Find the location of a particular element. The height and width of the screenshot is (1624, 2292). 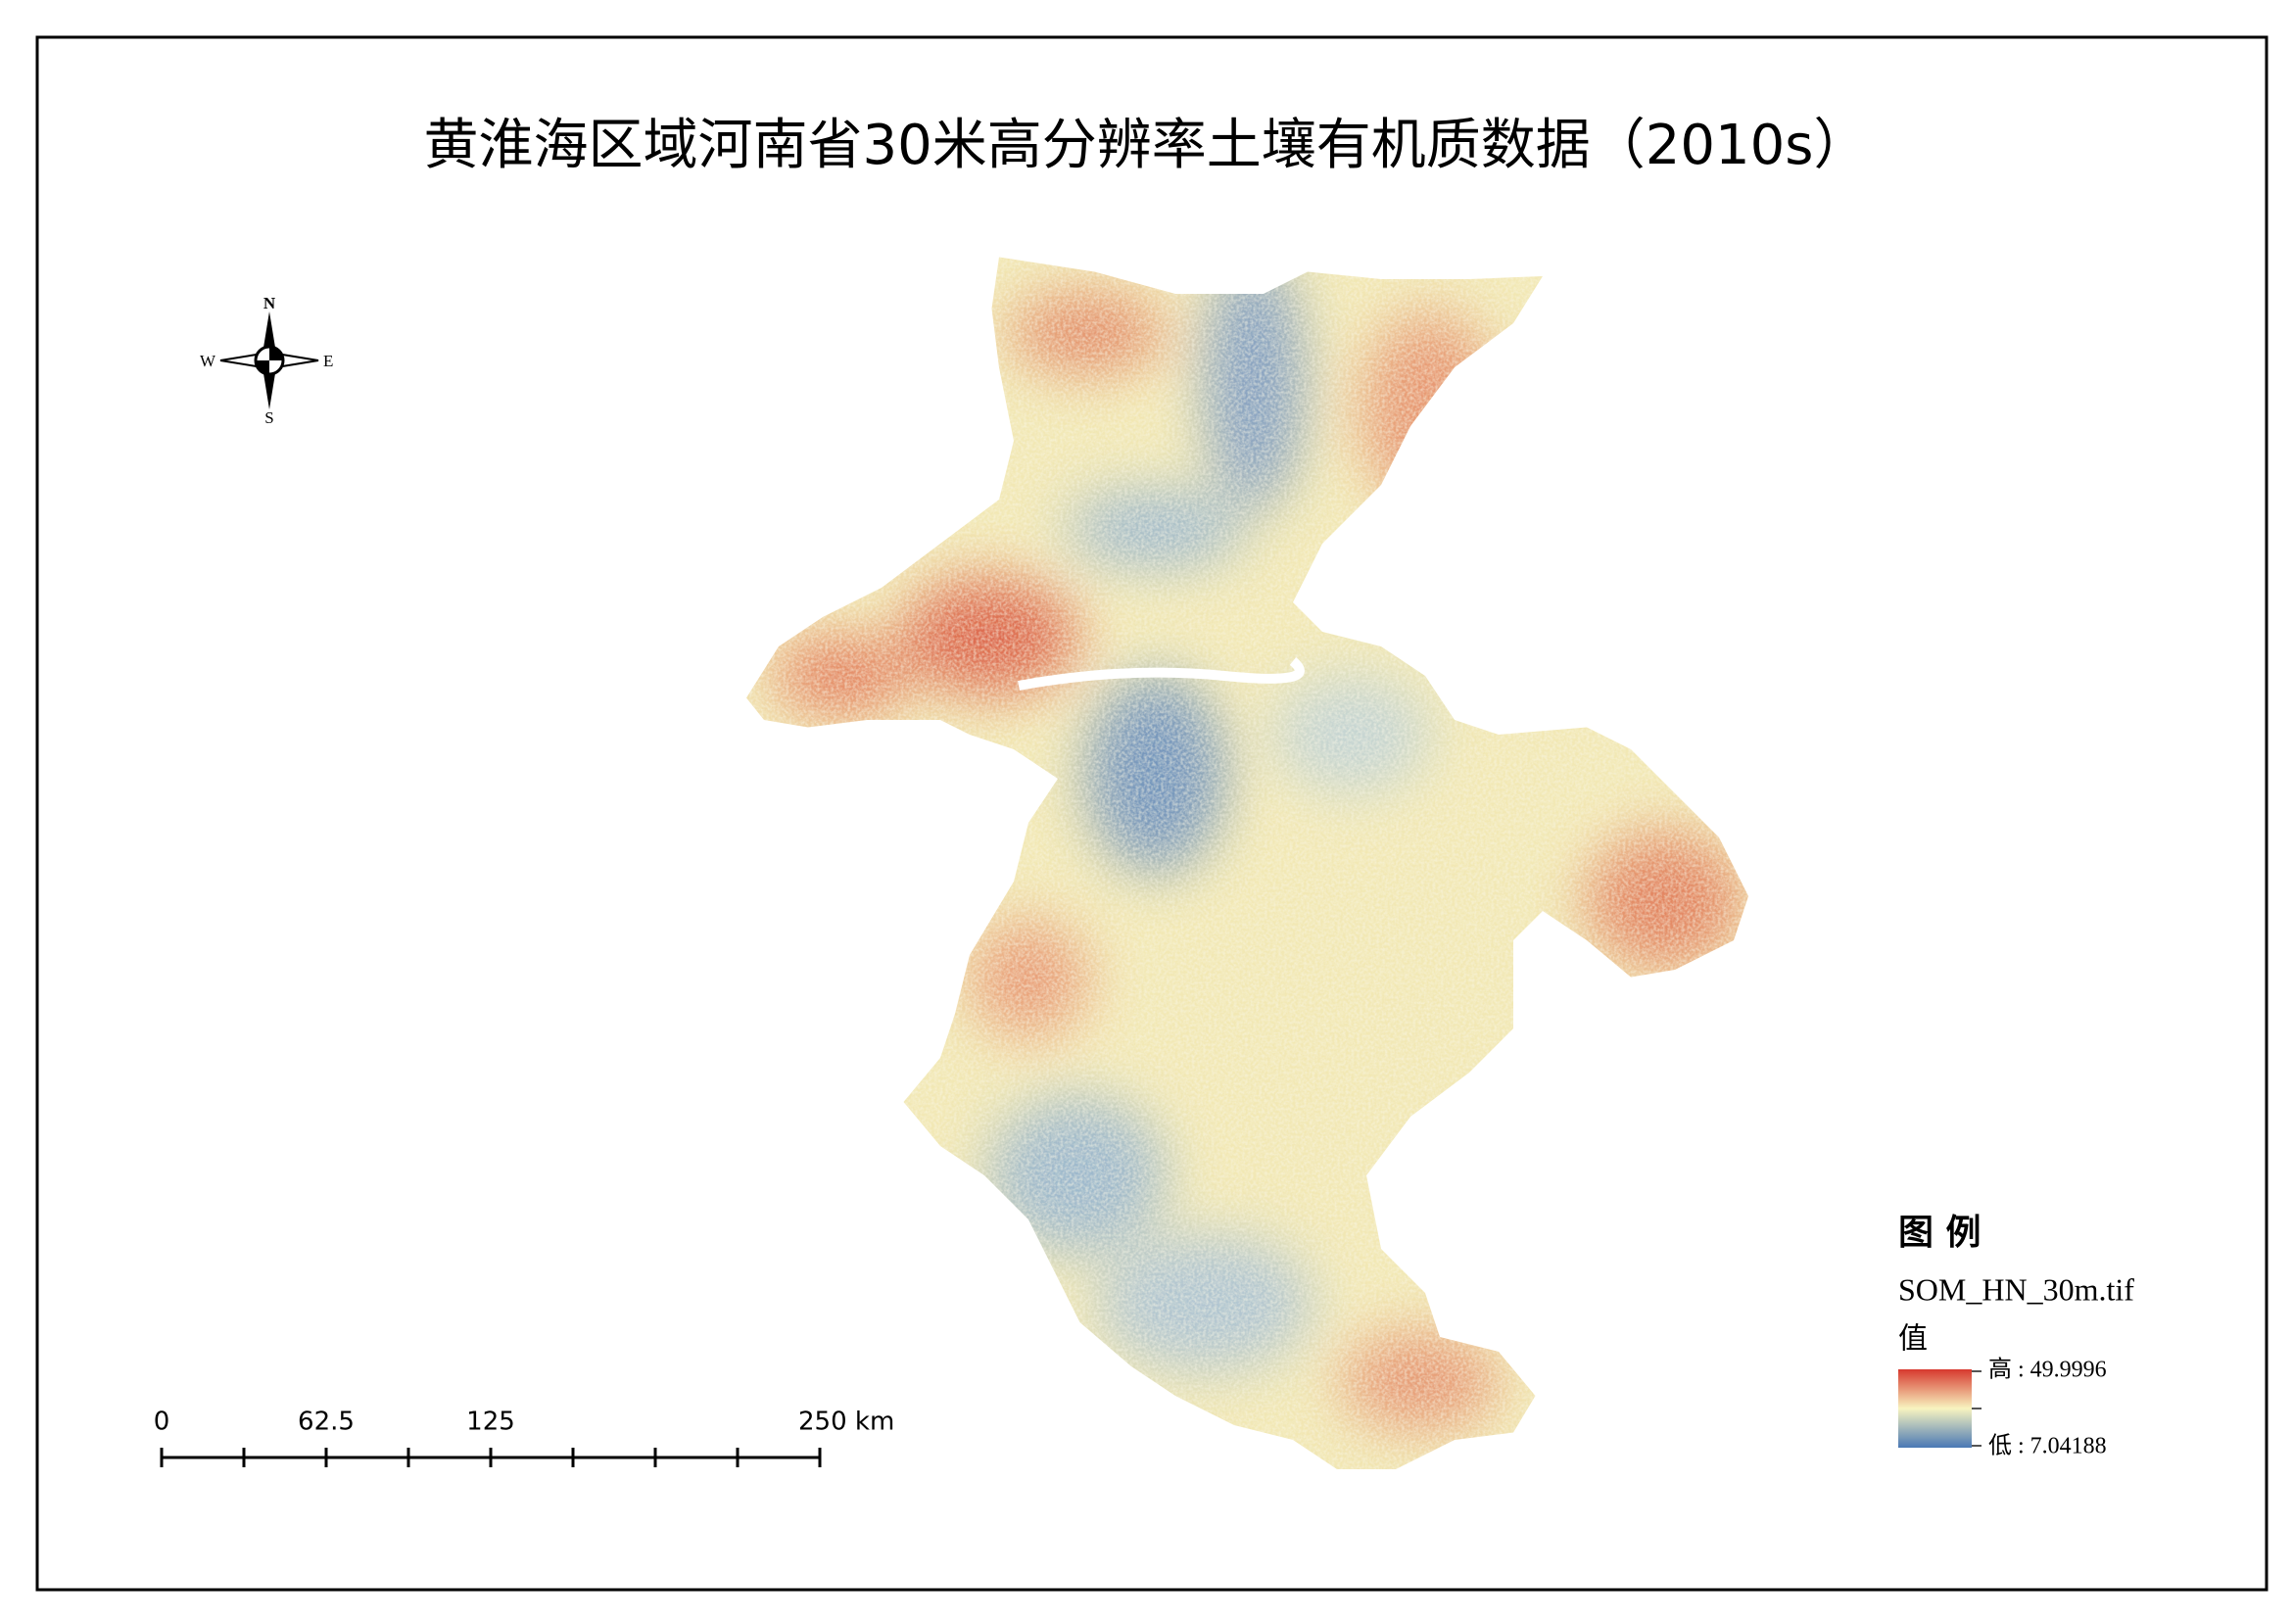

scale-label: 125 is located at coordinates (490, 1423).